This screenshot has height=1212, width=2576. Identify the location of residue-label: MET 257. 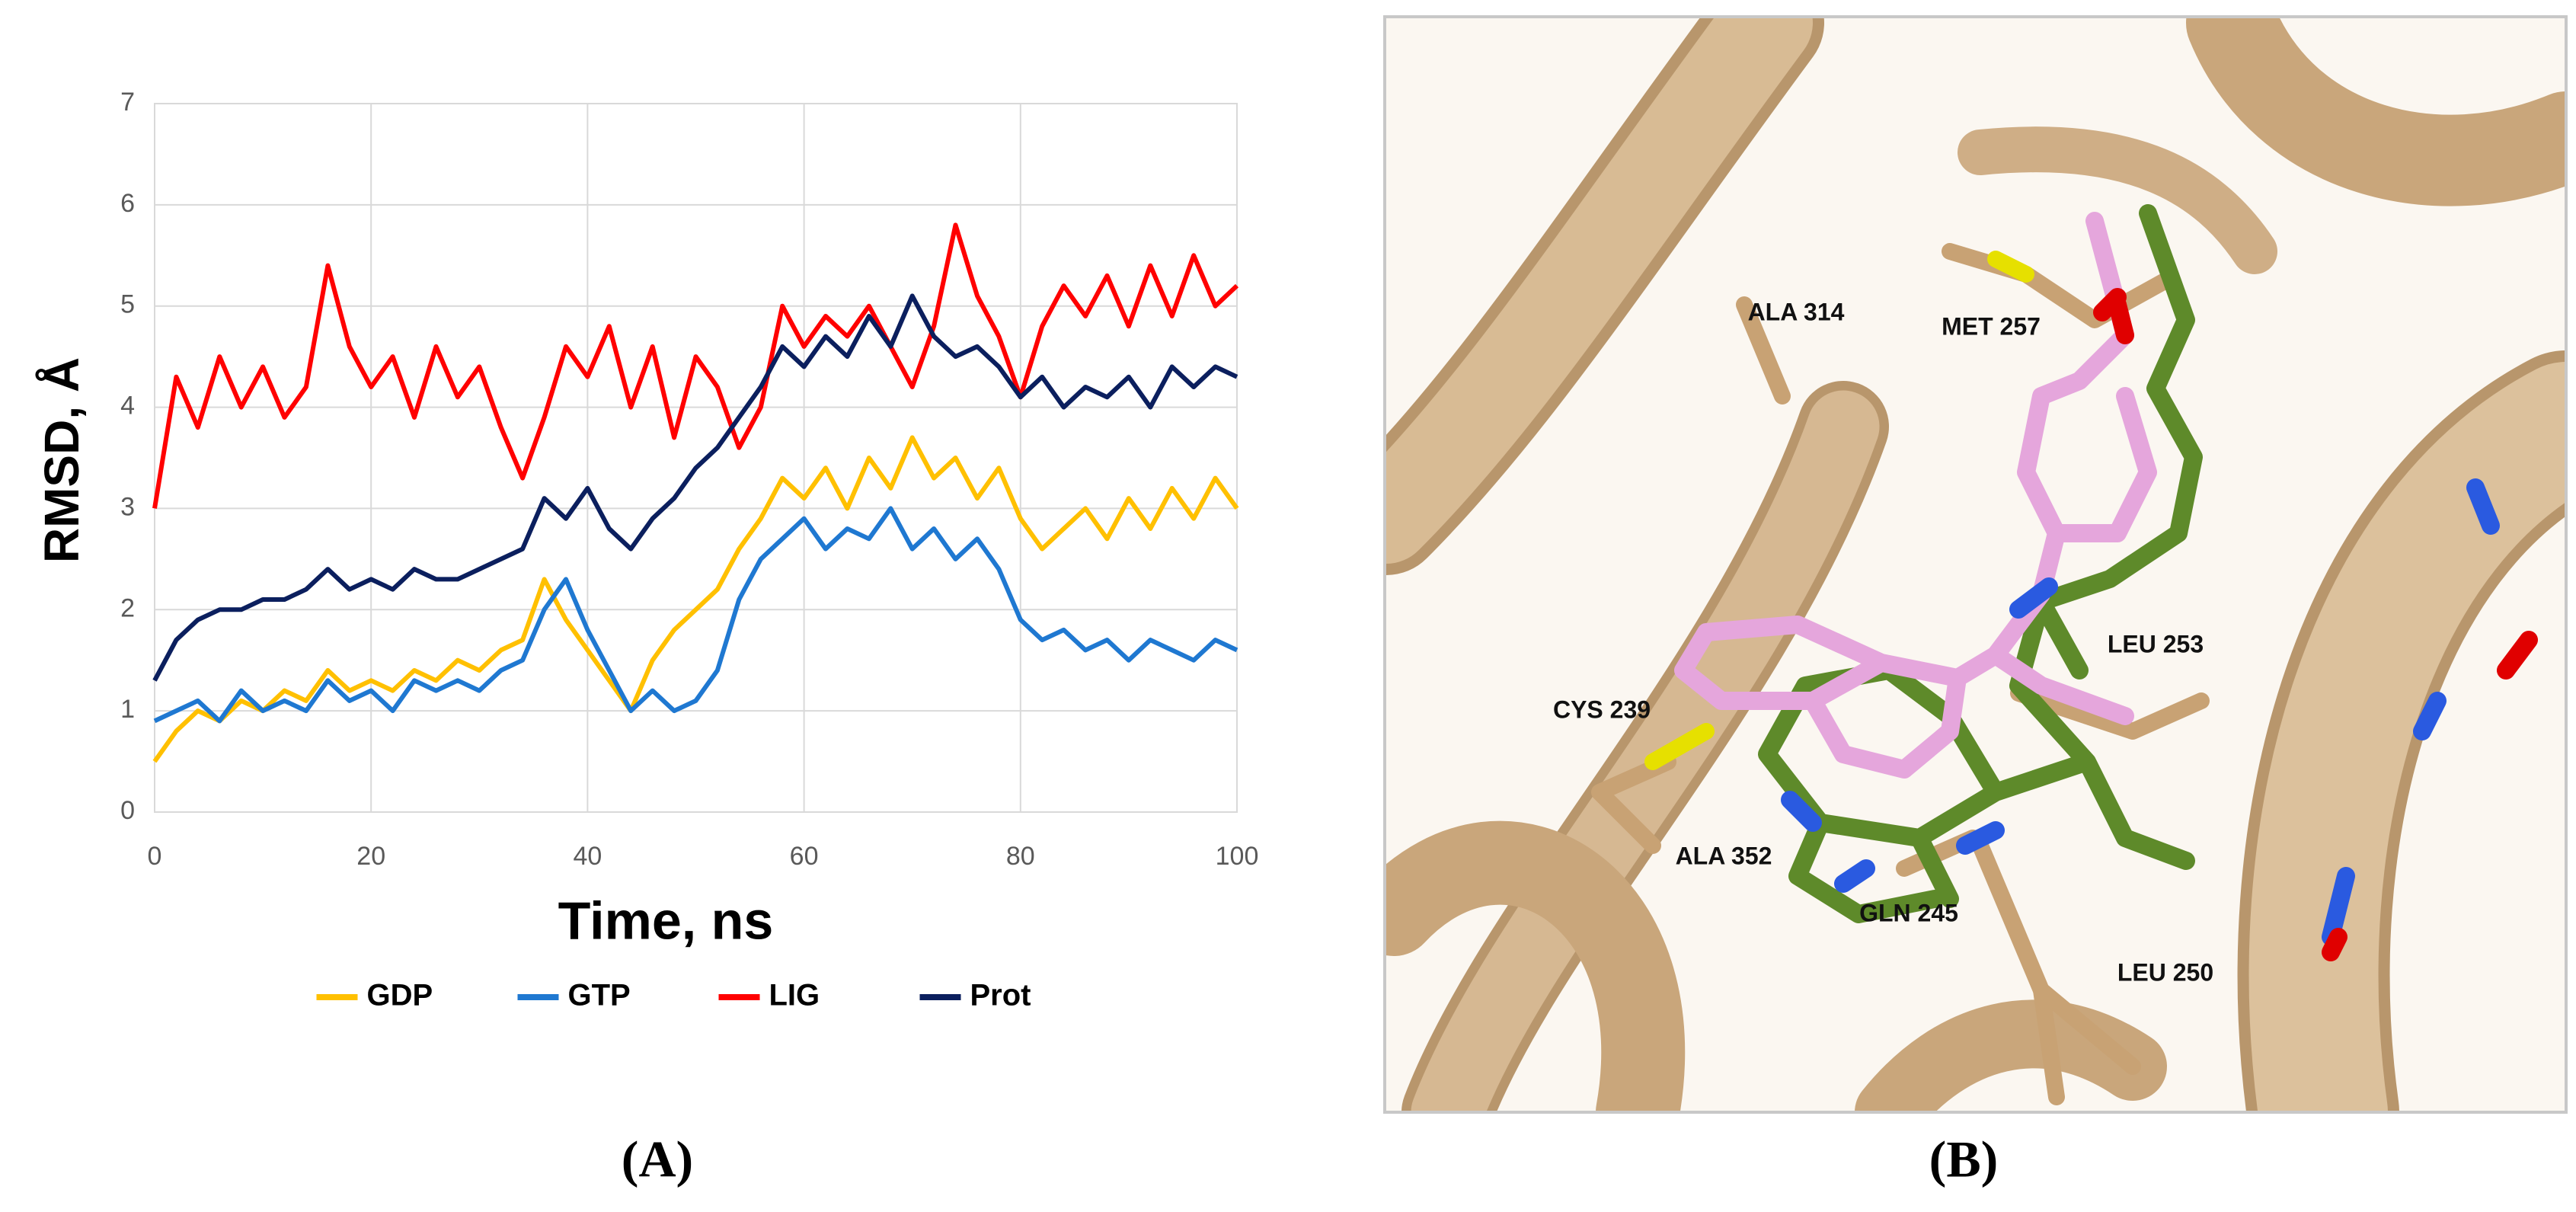
(1991, 326).